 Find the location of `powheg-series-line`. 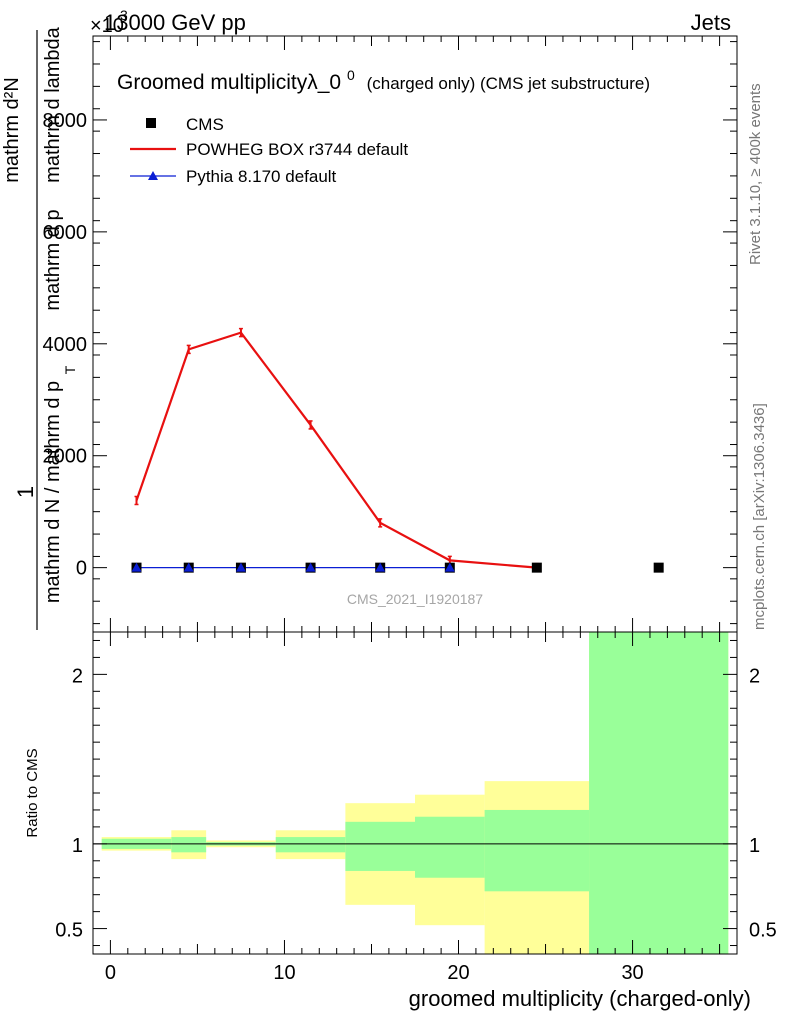

powheg-series-line is located at coordinates (336, 450).